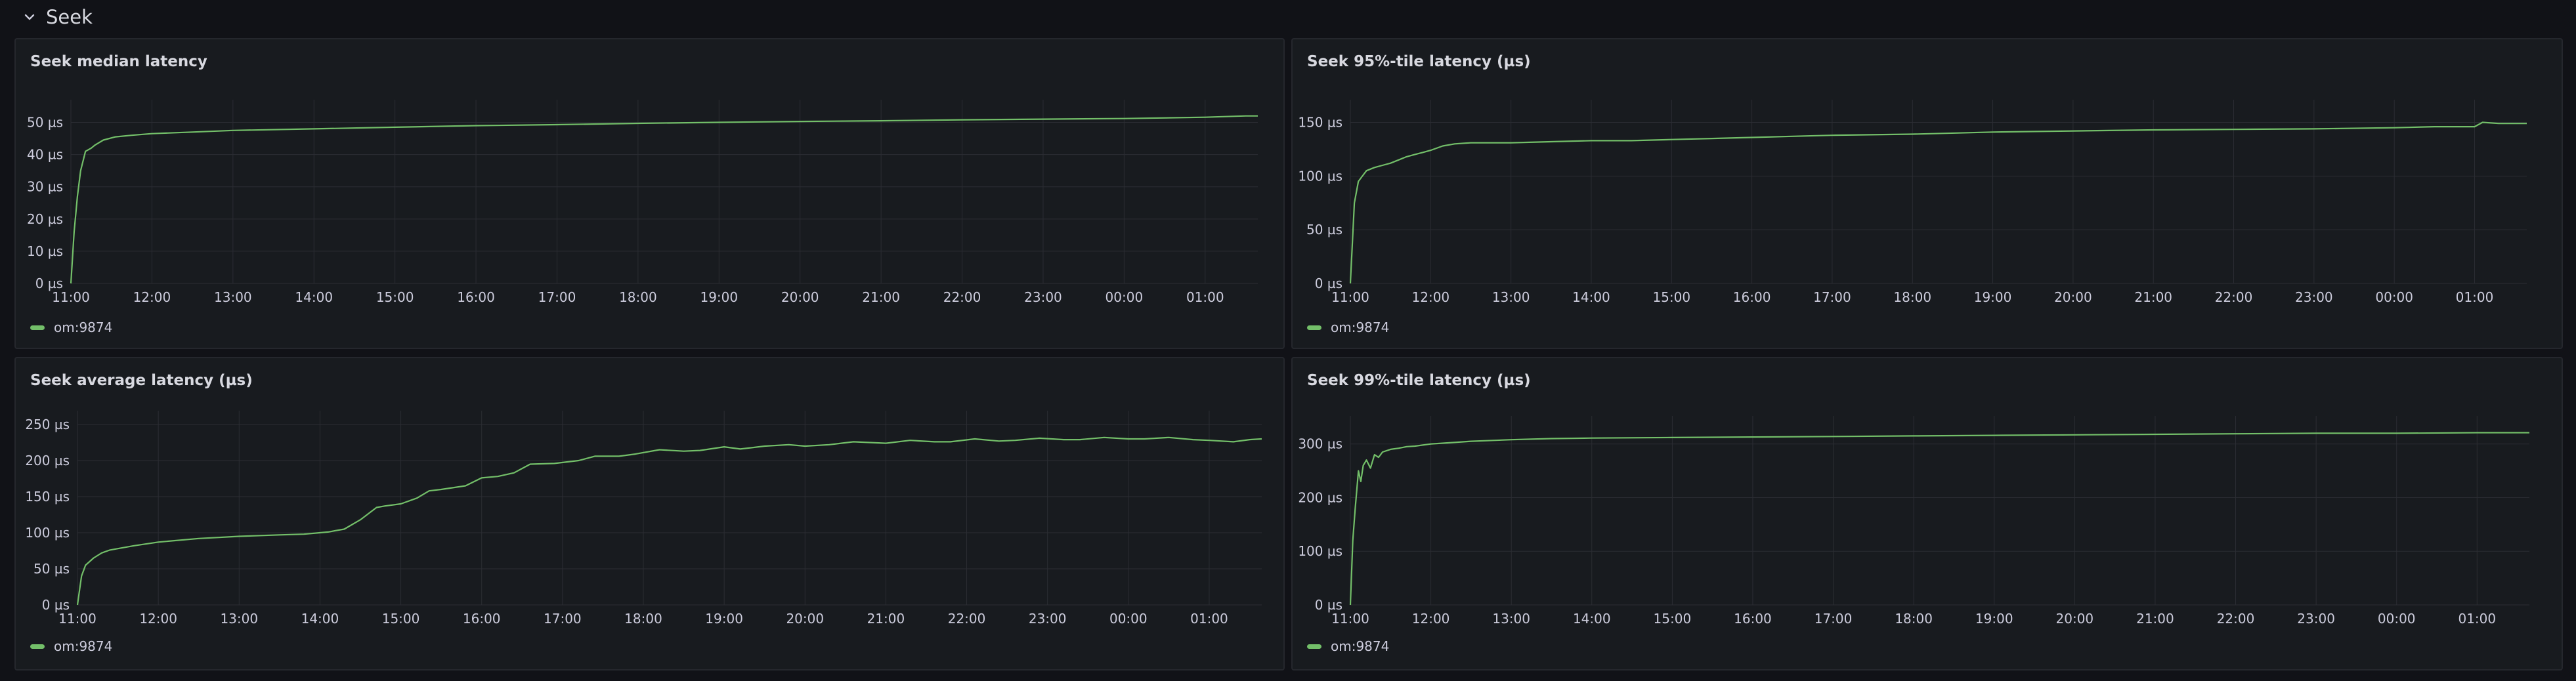  What do you see at coordinates (119, 62) in the screenshot?
I see `panel-title: Seek median latency` at bounding box center [119, 62].